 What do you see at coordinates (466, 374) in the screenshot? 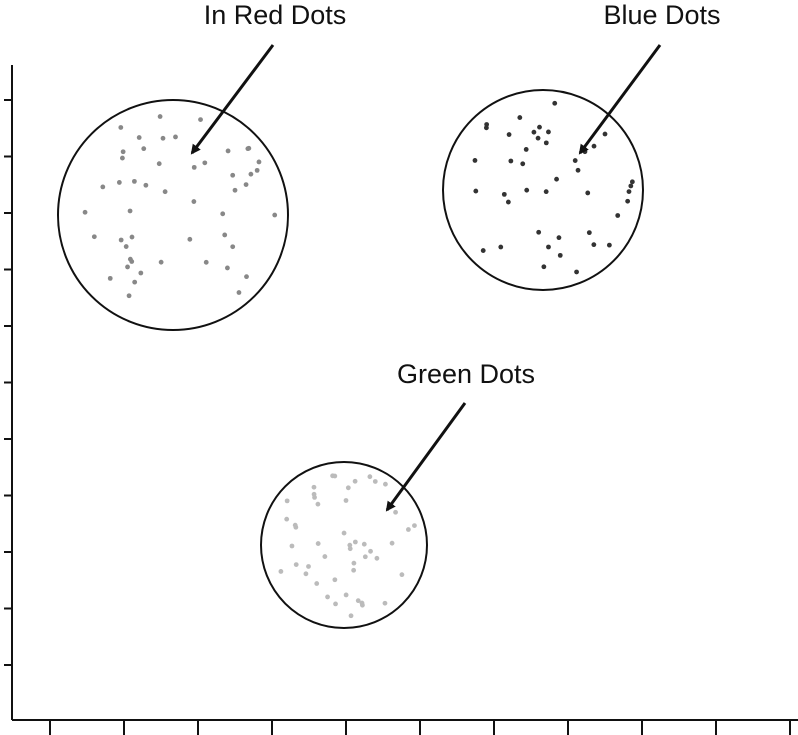
I see `annotation: Green Dots` at bounding box center [466, 374].